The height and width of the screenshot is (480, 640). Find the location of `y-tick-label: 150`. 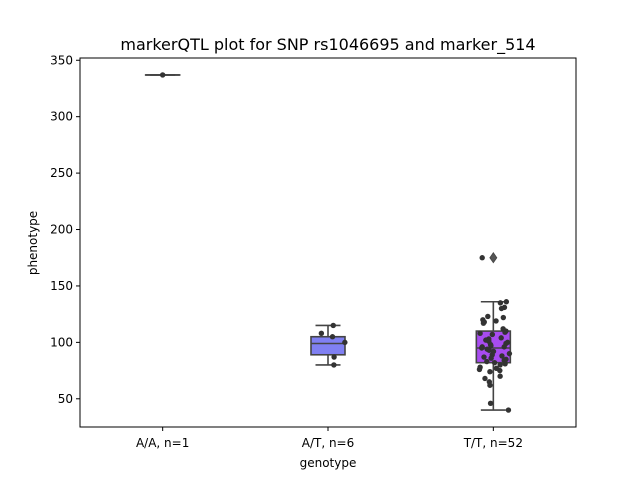

y-tick-label: 150 is located at coordinates (61, 286).